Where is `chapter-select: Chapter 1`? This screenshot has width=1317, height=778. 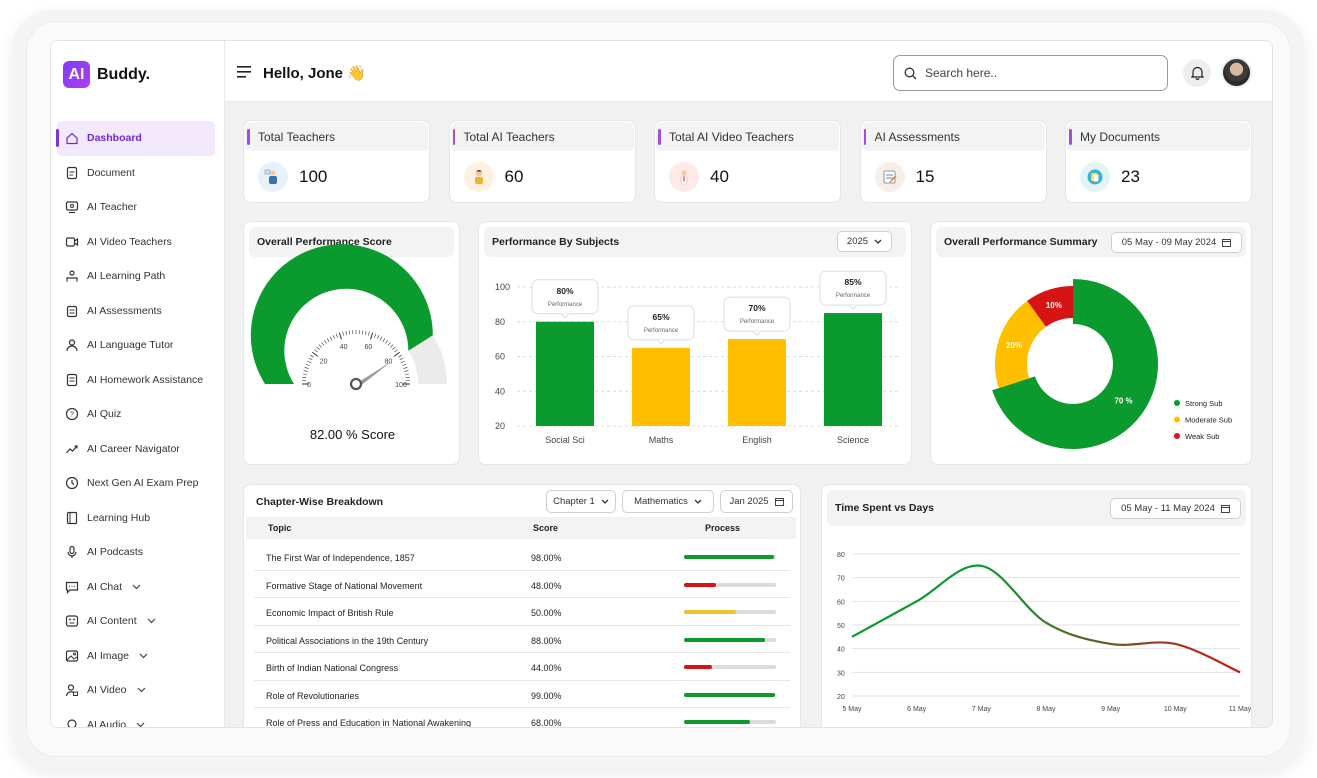
chapter-select: Chapter 1 is located at coordinates (581, 501).